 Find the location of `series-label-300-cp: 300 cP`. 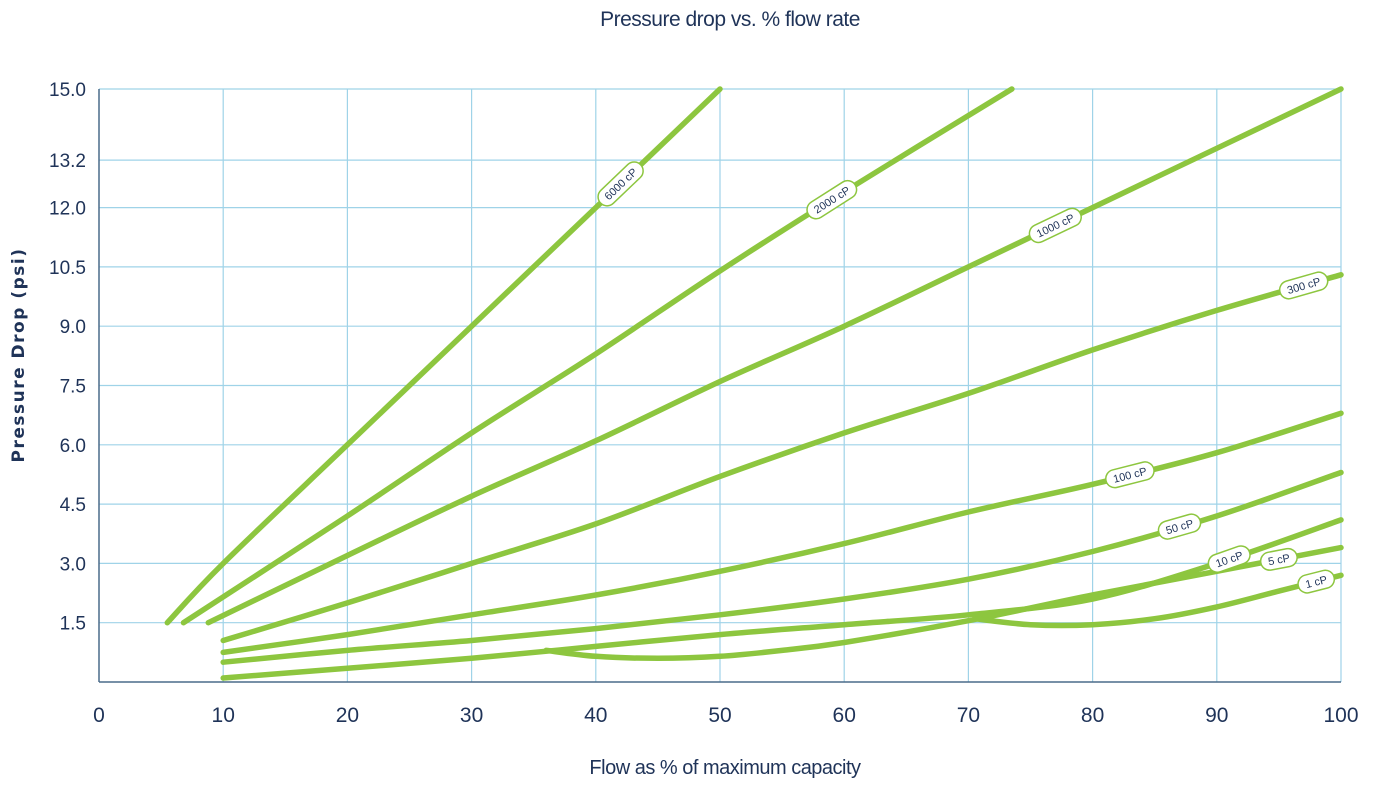

series-label-300-cp: 300 cP is located at coordinates (1303, 285).